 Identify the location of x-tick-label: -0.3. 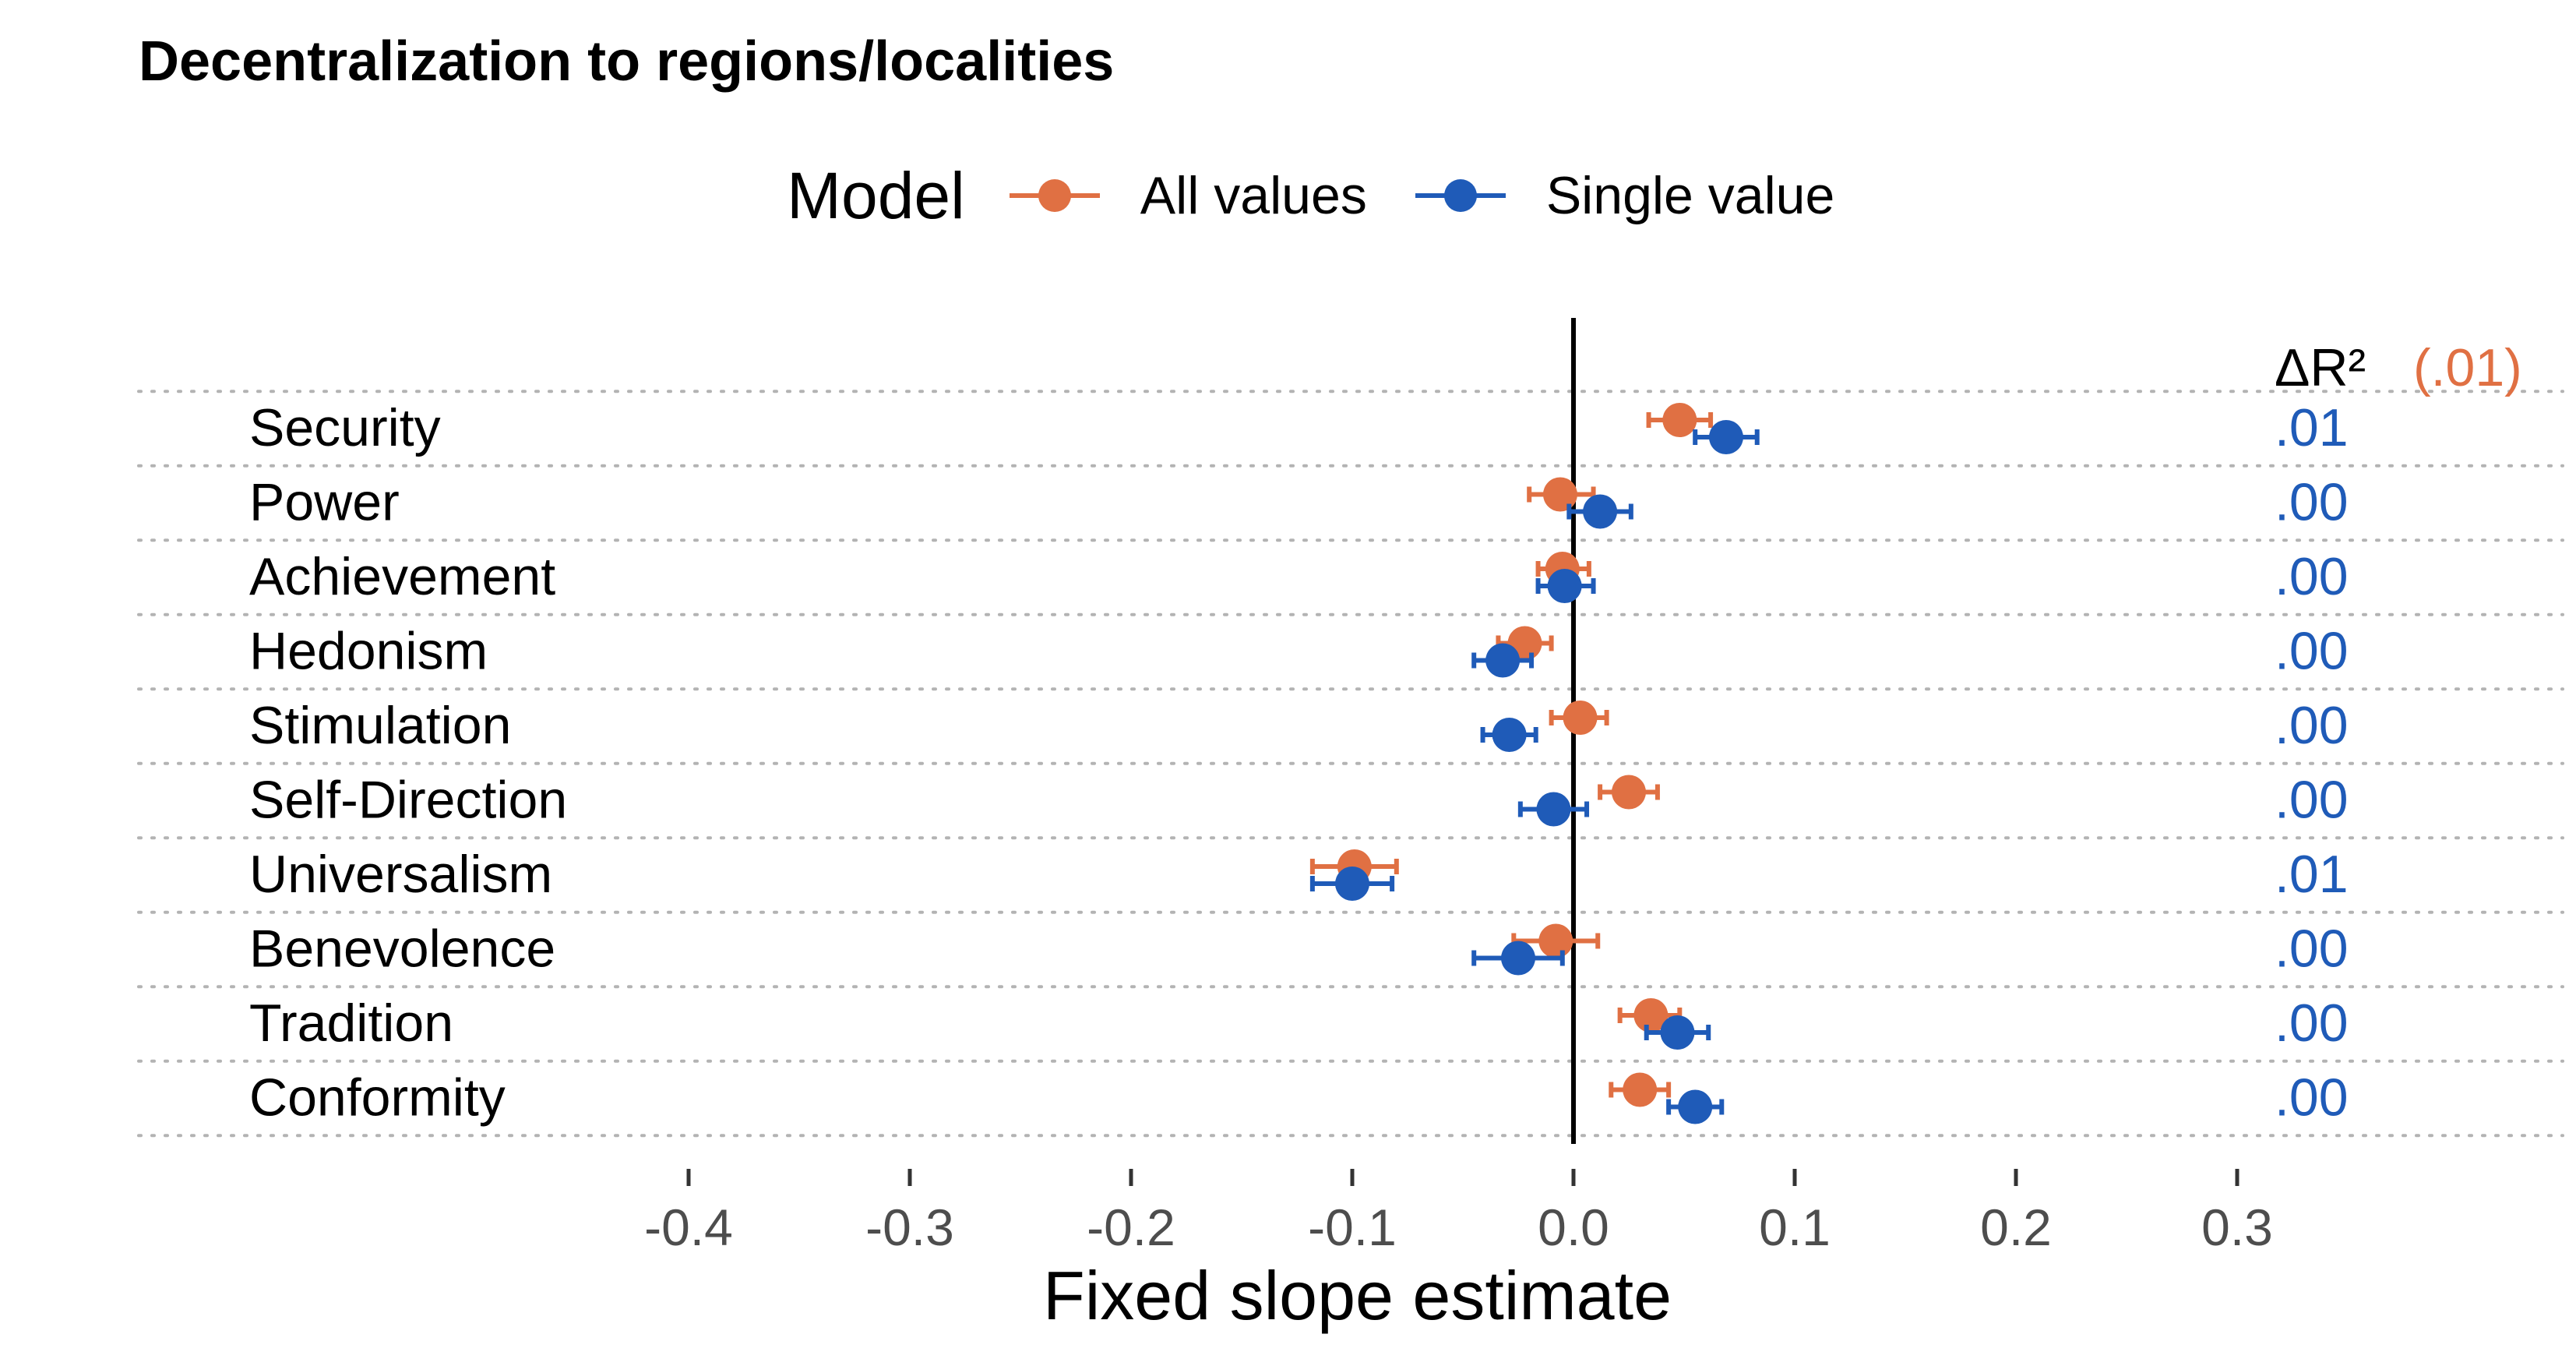
(909, 1227).